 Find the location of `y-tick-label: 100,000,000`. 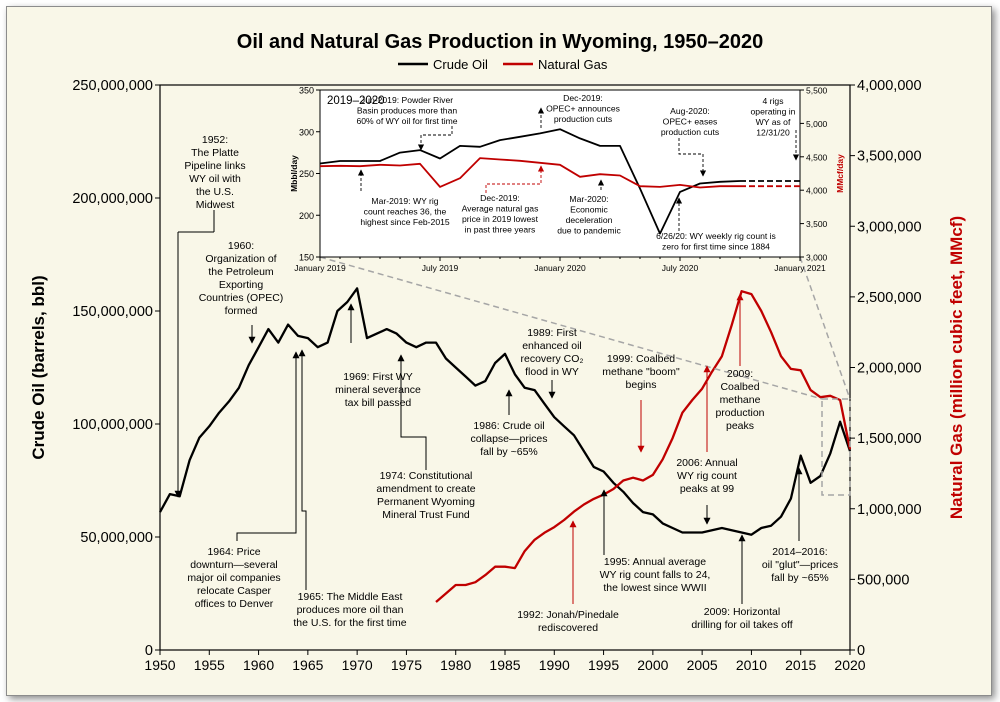

y-tick-label: 100,000,000 is located at coordinates (112, 425).